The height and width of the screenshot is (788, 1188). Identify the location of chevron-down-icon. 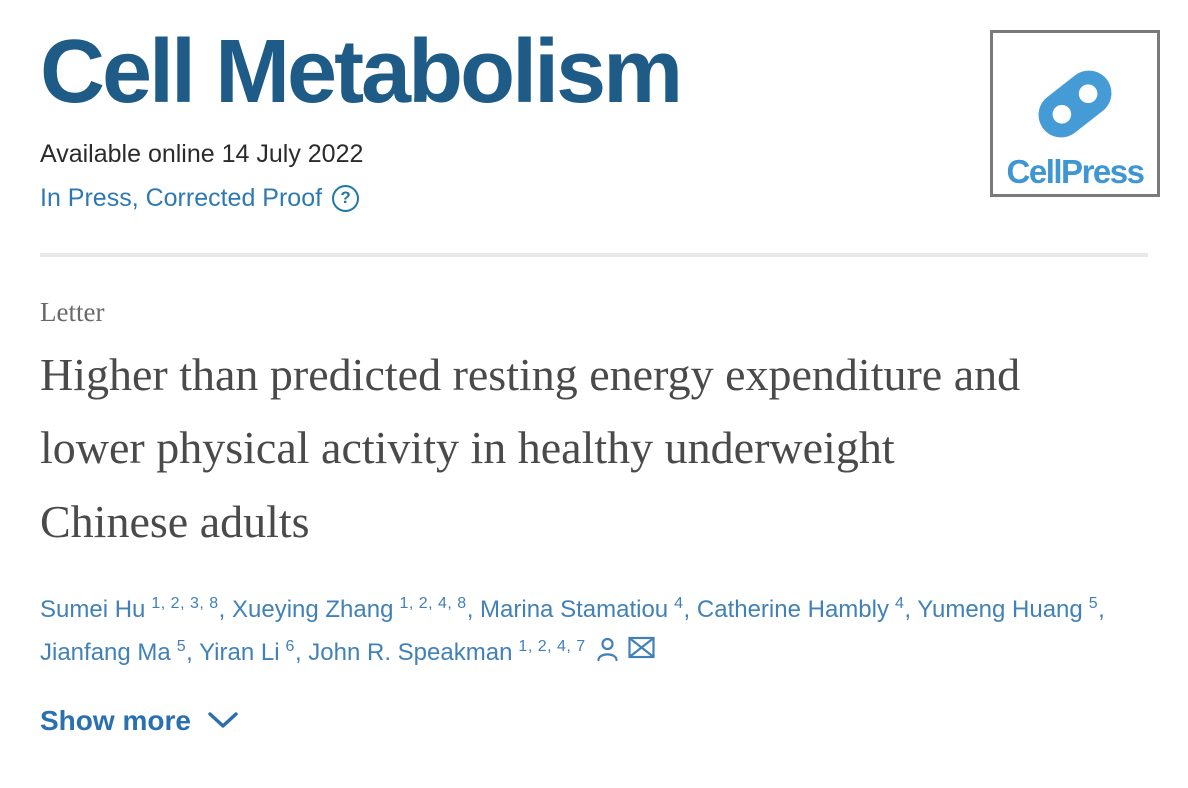
(223, 720).